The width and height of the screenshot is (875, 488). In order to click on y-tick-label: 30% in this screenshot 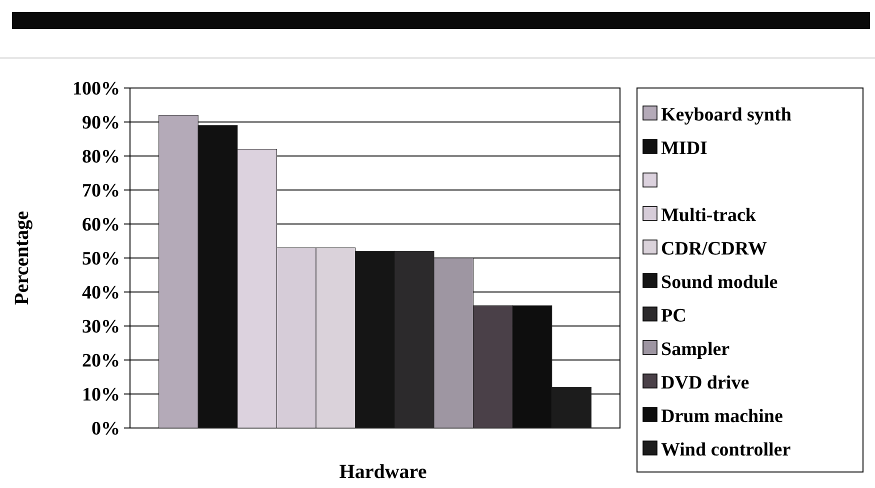, I will do `click(101, 327)`.